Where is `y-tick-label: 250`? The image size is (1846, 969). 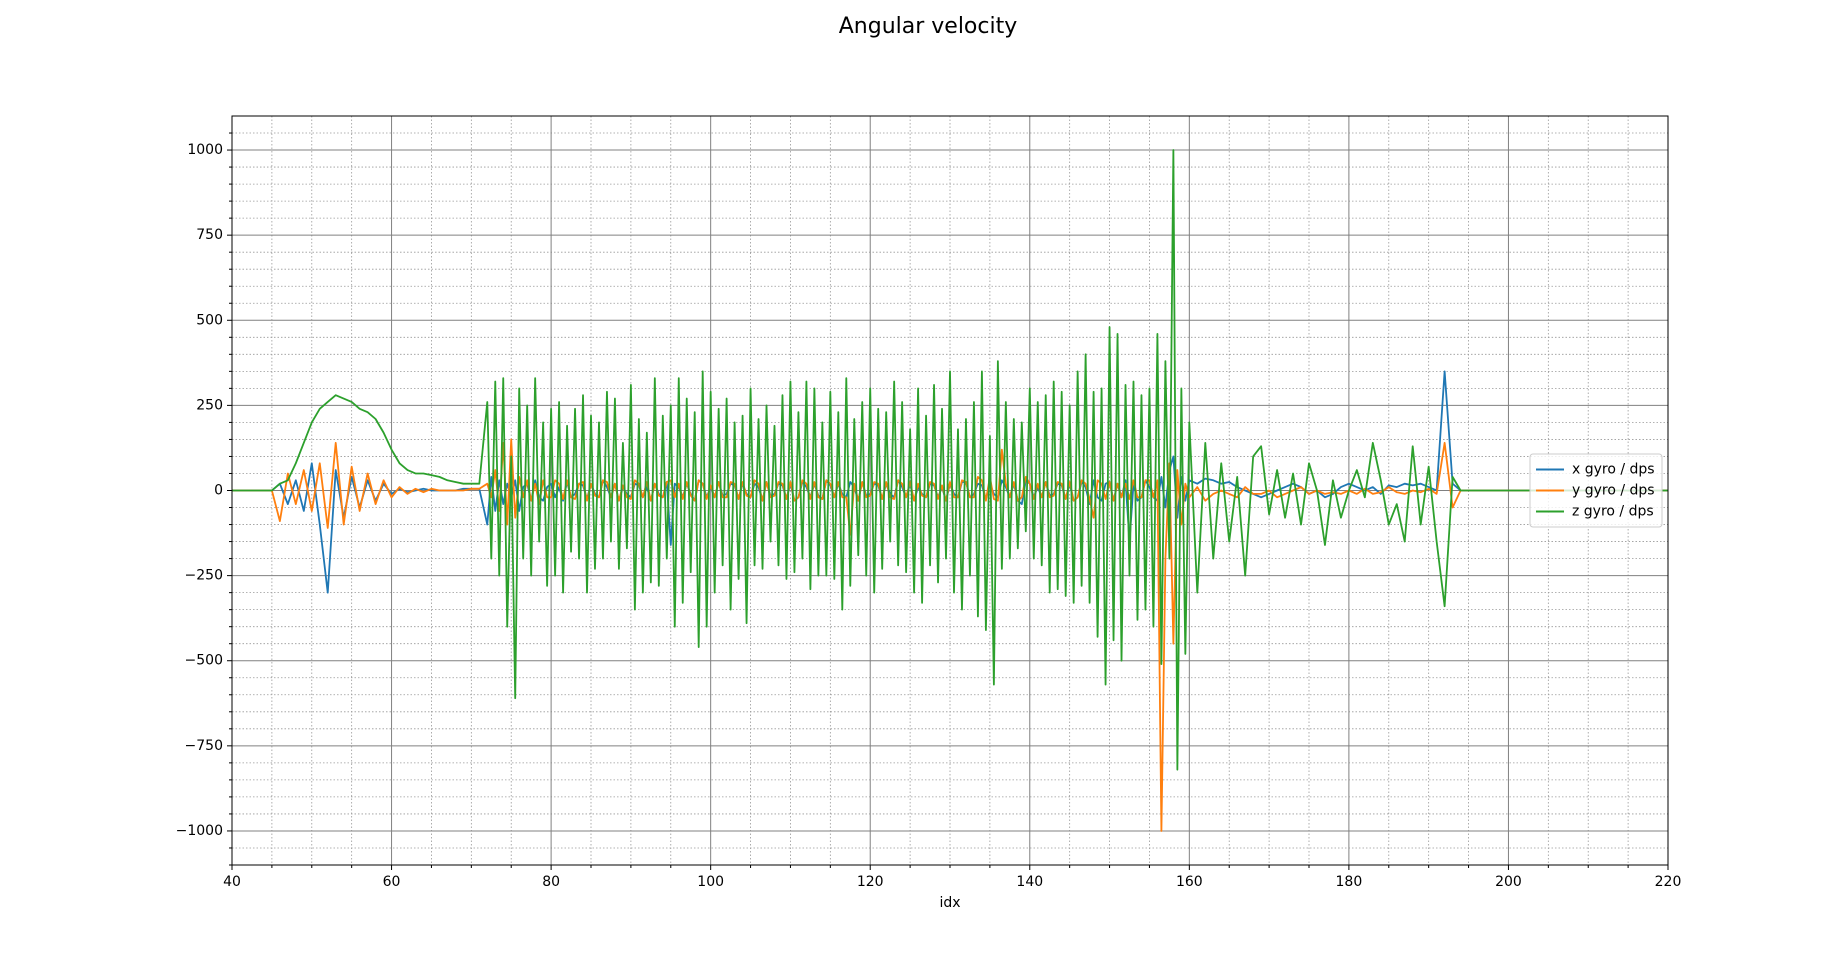 y-tick-label: 250 is located at coordinates (209, 405).